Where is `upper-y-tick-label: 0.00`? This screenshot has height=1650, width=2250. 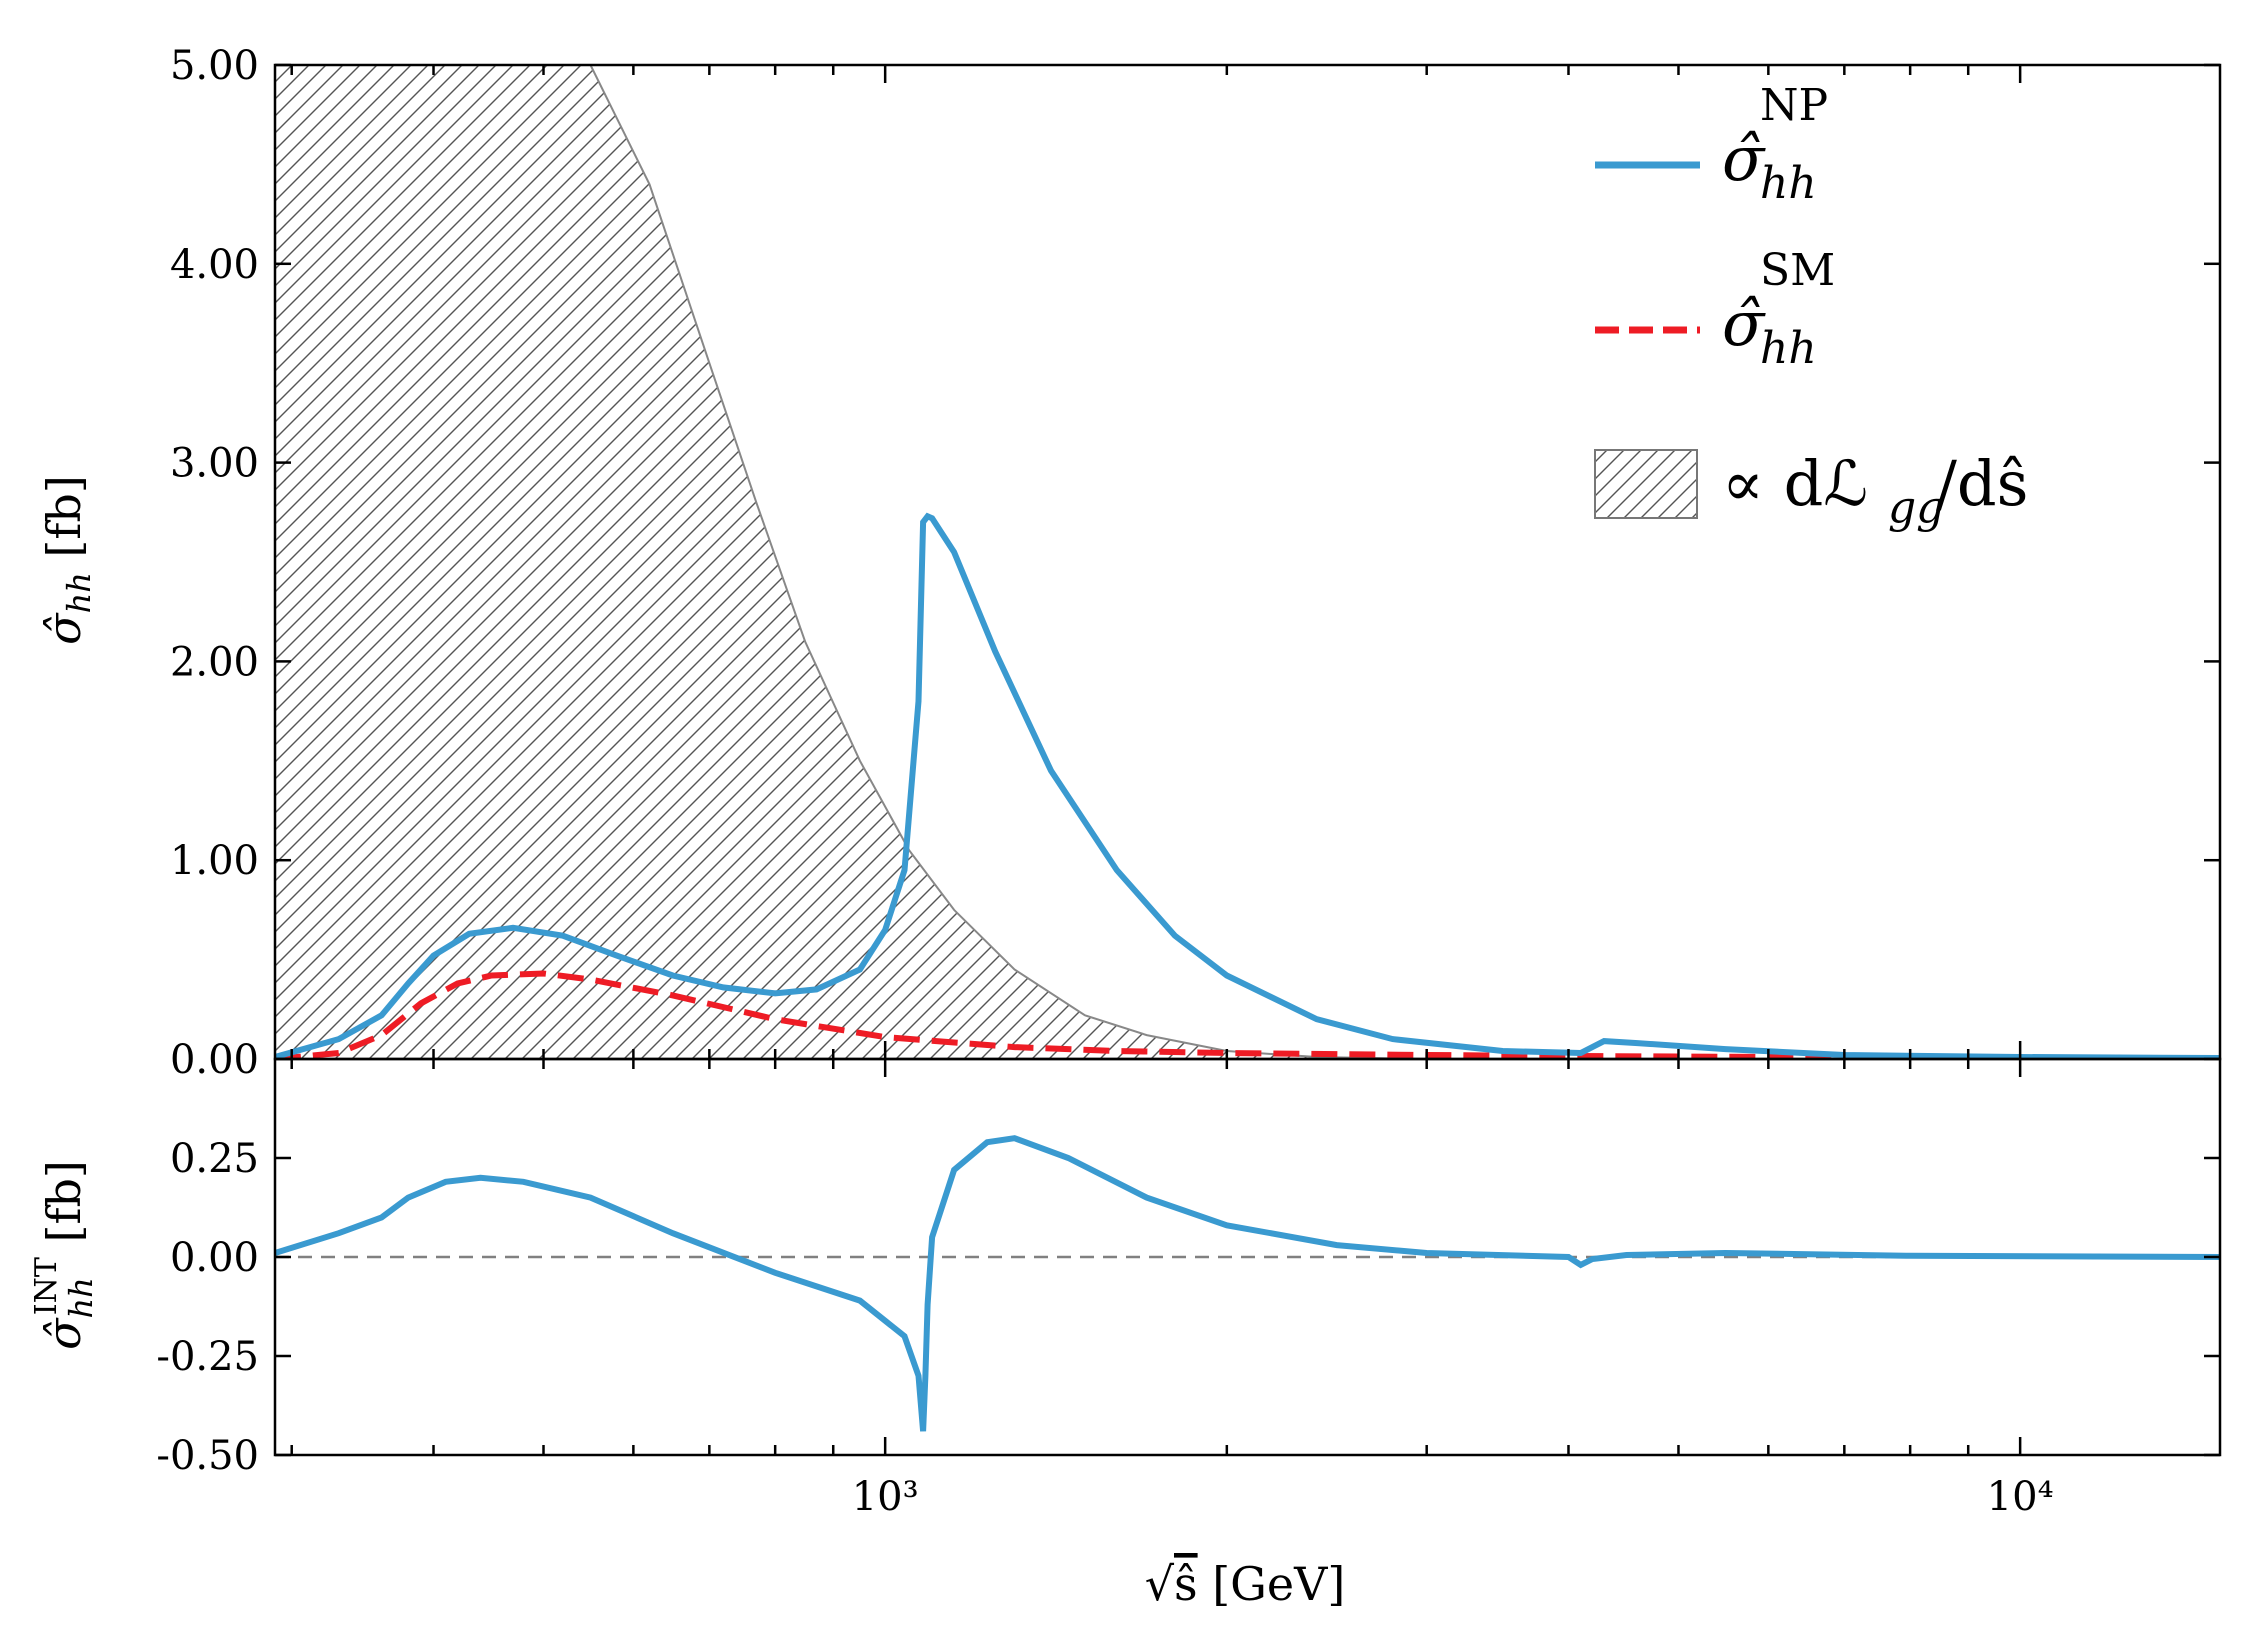 upper-y-tick-label: 0.00 is located at coordinates (214, 1060).